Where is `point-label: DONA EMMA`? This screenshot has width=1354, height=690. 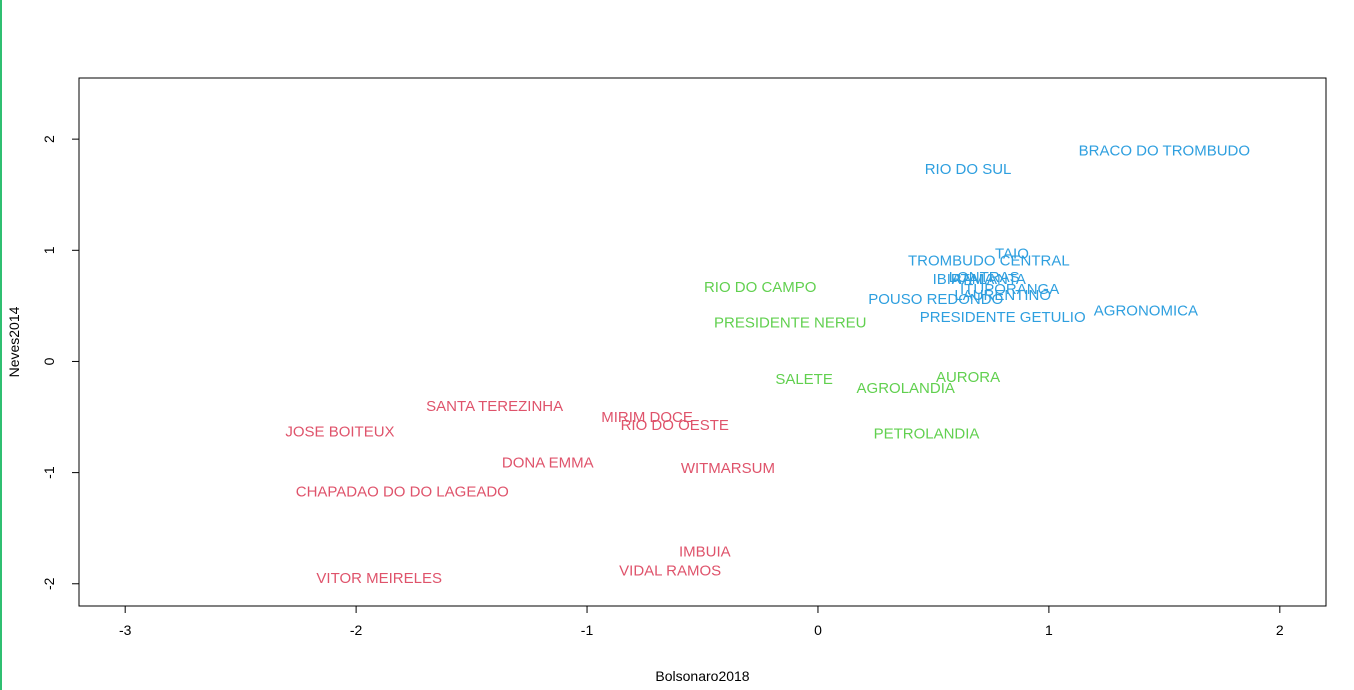 point-label: DONA EMMA is located at coordinates (548, 463).